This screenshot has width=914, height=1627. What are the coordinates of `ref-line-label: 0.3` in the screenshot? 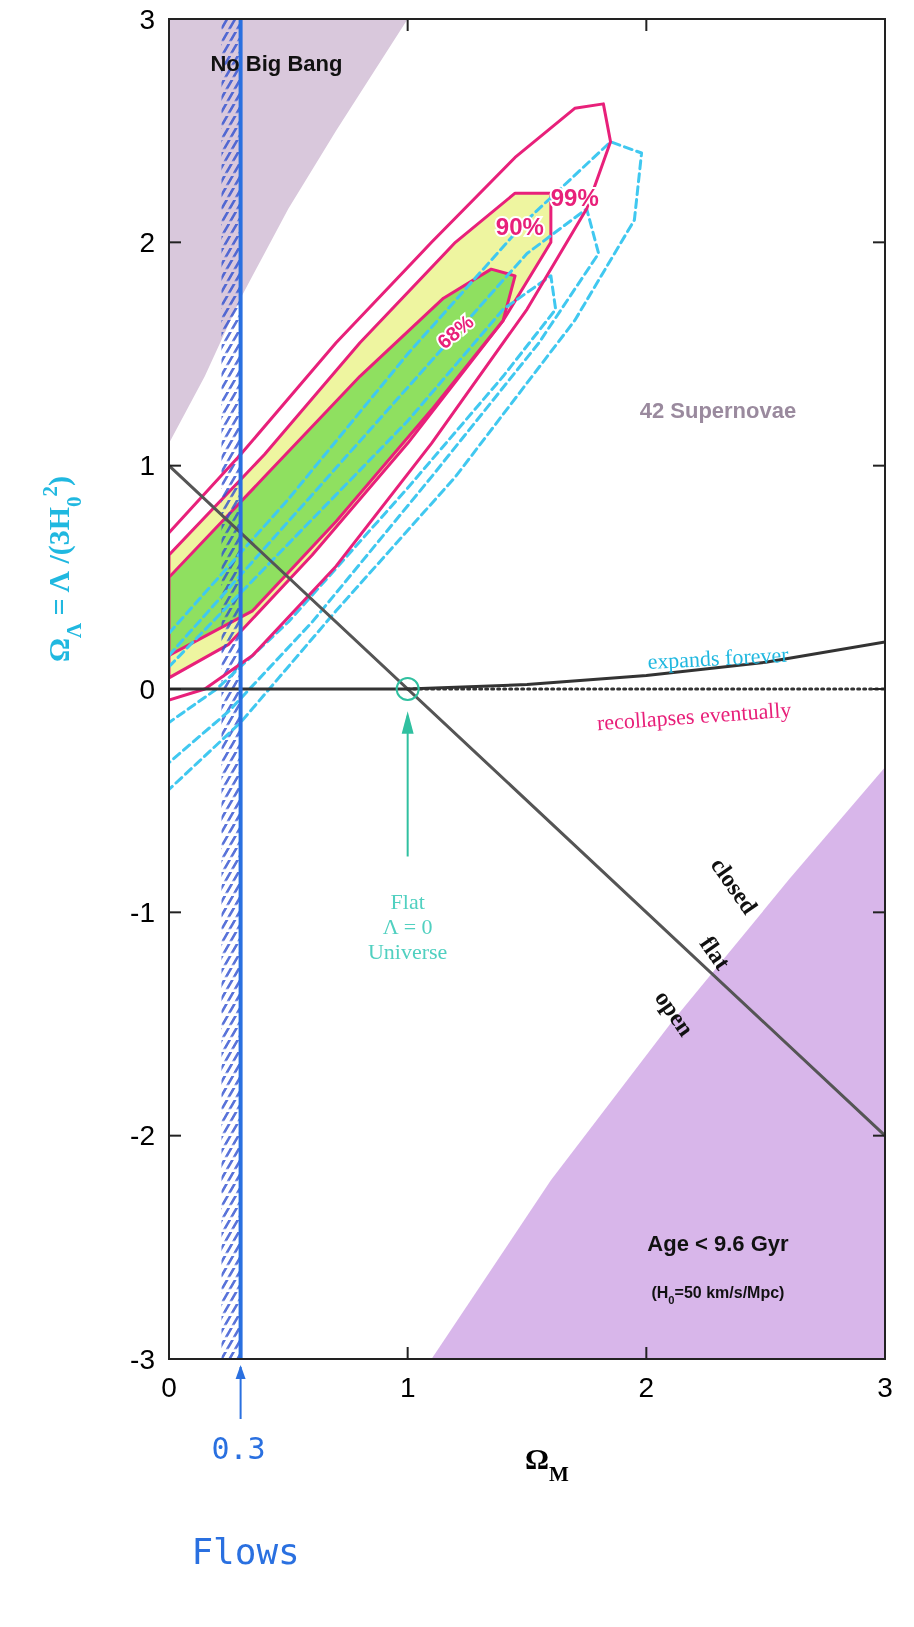 It's located at (238, 1448).